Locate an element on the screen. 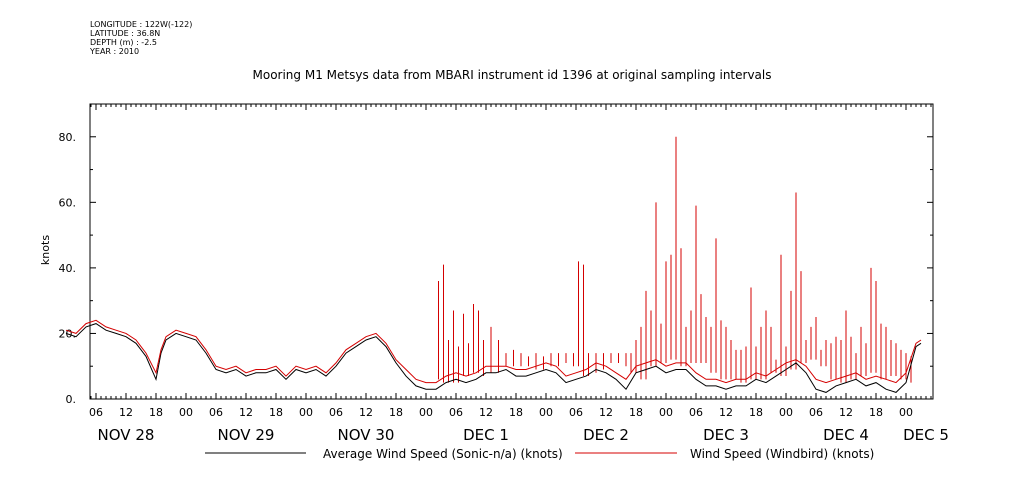  latitude-text: LATITUDE : 36.8N is located at coordinates (125, 33).